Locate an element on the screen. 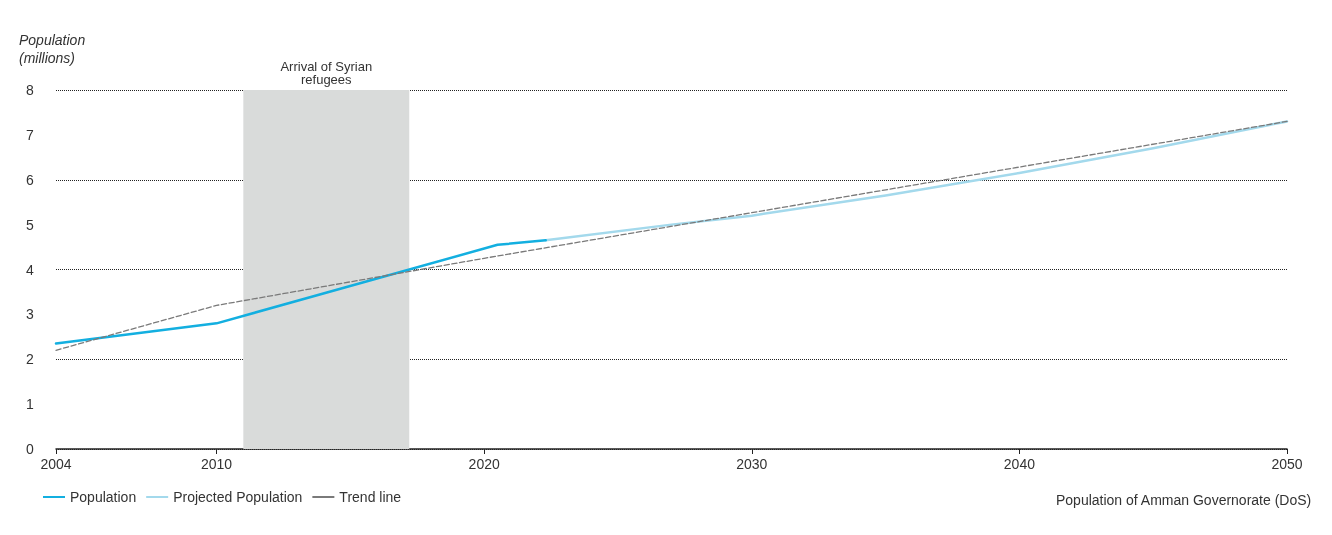  y-tick-label: 7 is located at coordinates (30, 134).